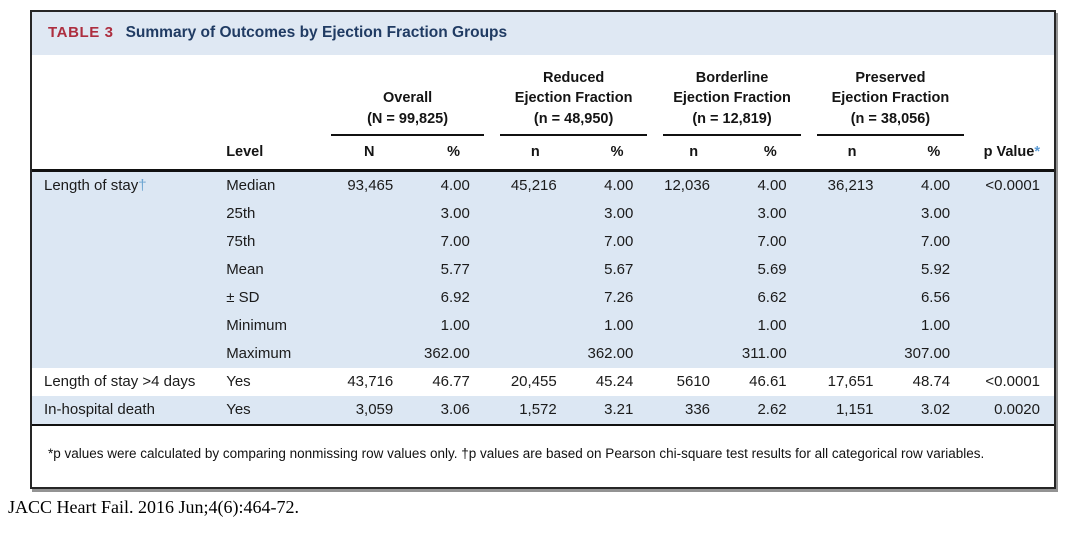 Image resolution: width=1080 pixels, height=536 pixels. I want to click on level-cell: ± SD, so click(243, 297).